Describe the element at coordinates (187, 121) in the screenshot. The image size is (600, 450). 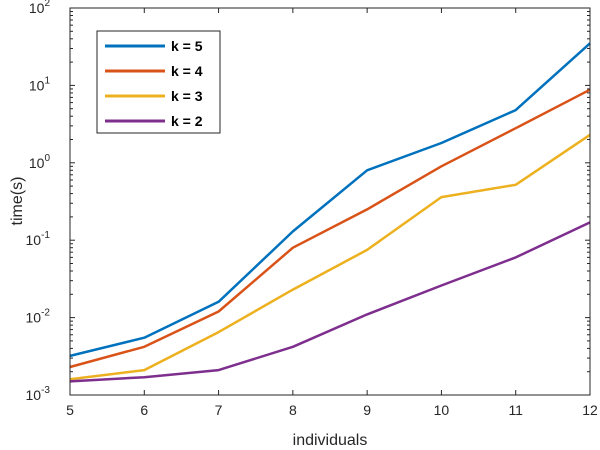
I see `legend-label-4: k = 2` at that location.